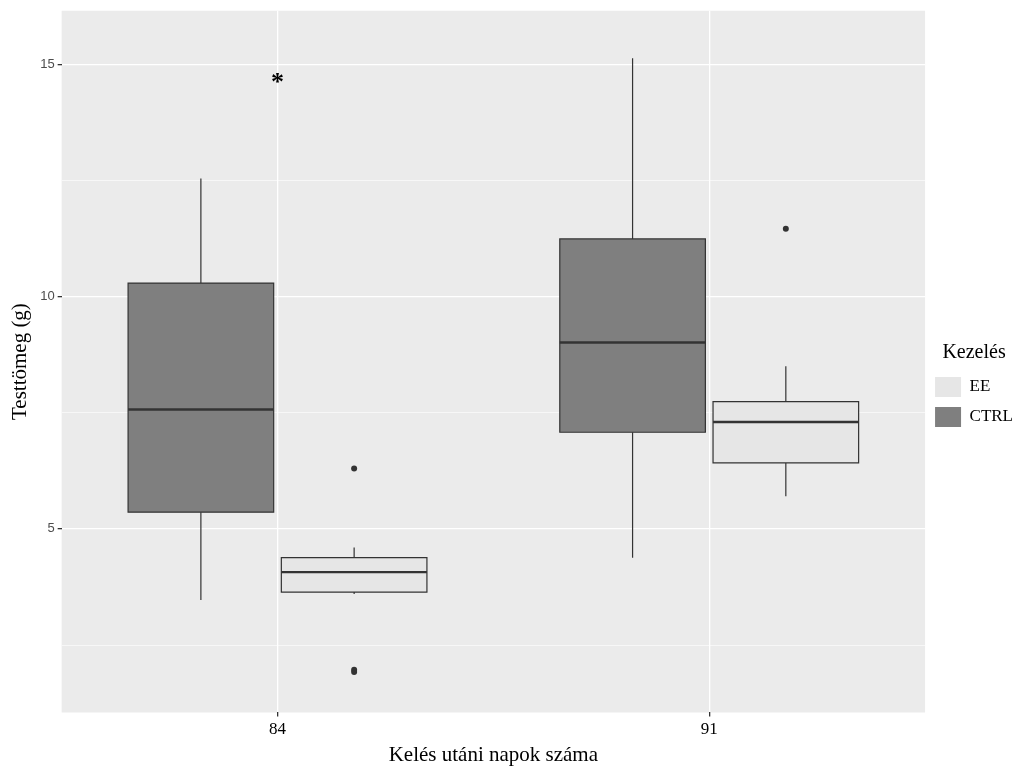 This screenshot has width=1033, height=776. What do you see at coordinates (47, 63) in the screenshot?
I see `y-tick-label: 15` at bounding box center [47, 63].